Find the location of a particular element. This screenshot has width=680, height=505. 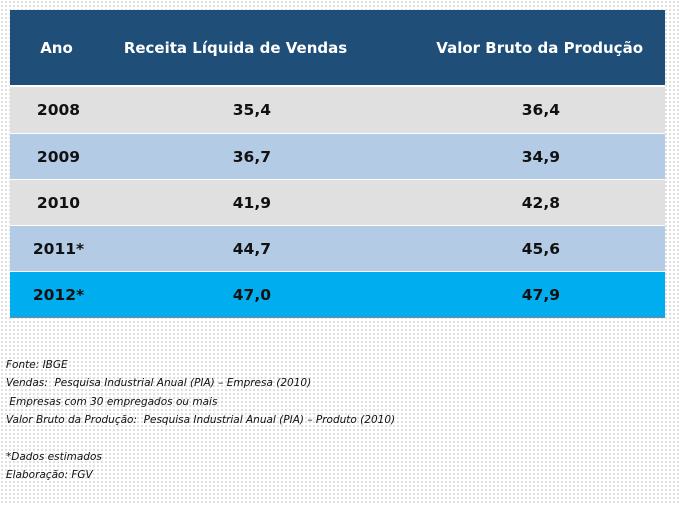

table-row: 2008 35,4 36,4 is located at coordinates (337, 110).